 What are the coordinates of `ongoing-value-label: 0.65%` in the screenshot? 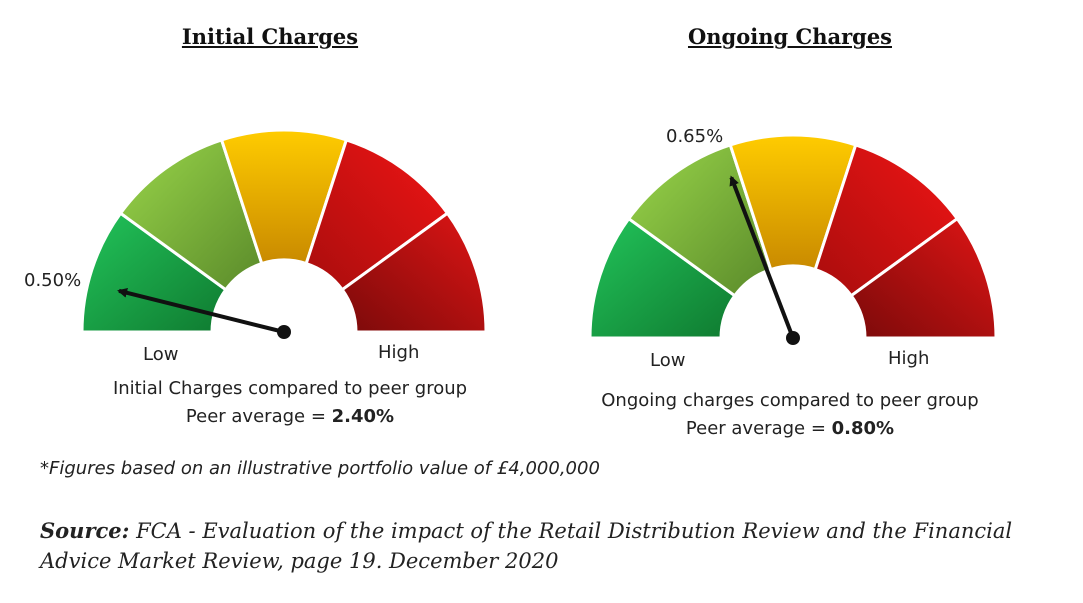 It's located at (695, 136).